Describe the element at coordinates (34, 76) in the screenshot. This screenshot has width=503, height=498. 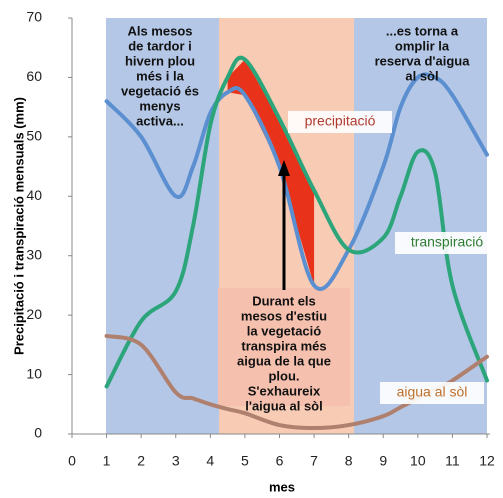
I see `y-tick-label: 60` at that location.